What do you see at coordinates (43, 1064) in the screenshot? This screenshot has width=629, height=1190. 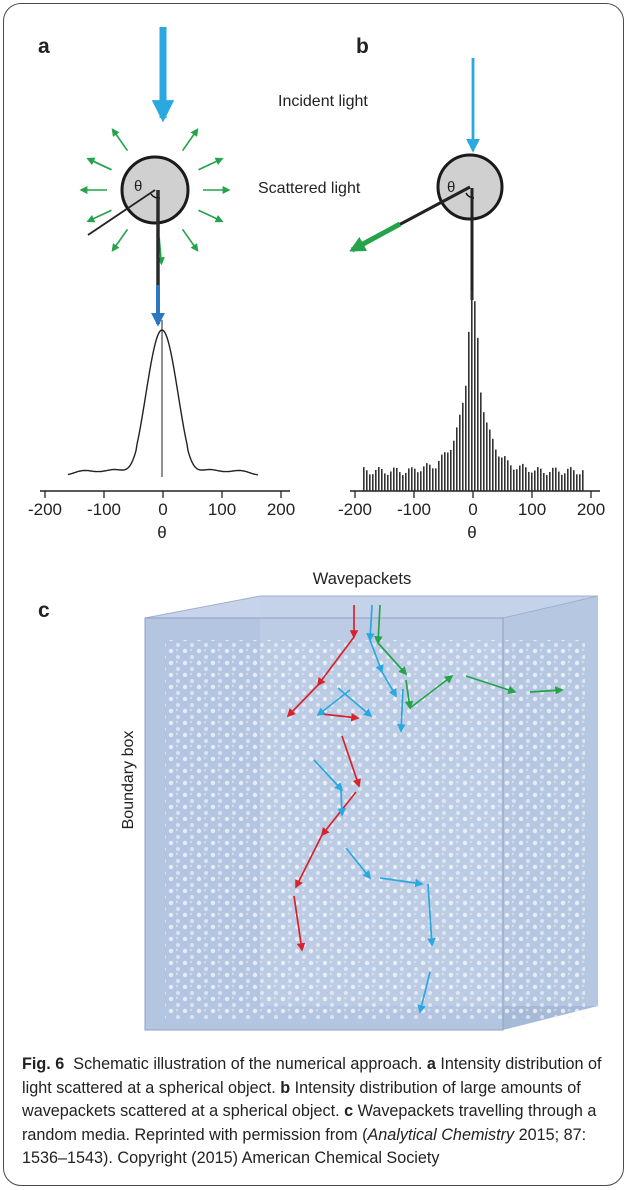 I see `fig-label: Fig. 6` at bounding box center [43, 1064].